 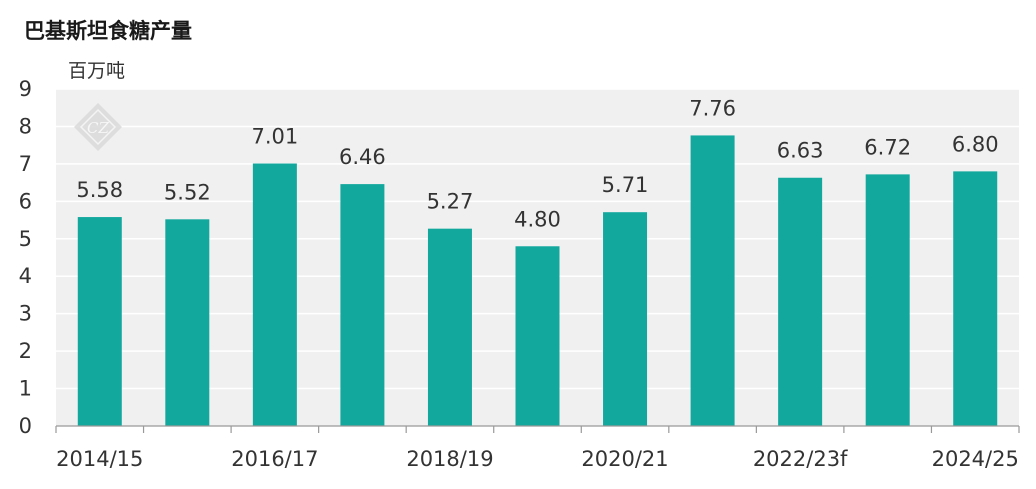 What do you see at coordinates (25, 126) in the screenshot?
I see `y-tick-label: 8` at bounding box center [25, 126].